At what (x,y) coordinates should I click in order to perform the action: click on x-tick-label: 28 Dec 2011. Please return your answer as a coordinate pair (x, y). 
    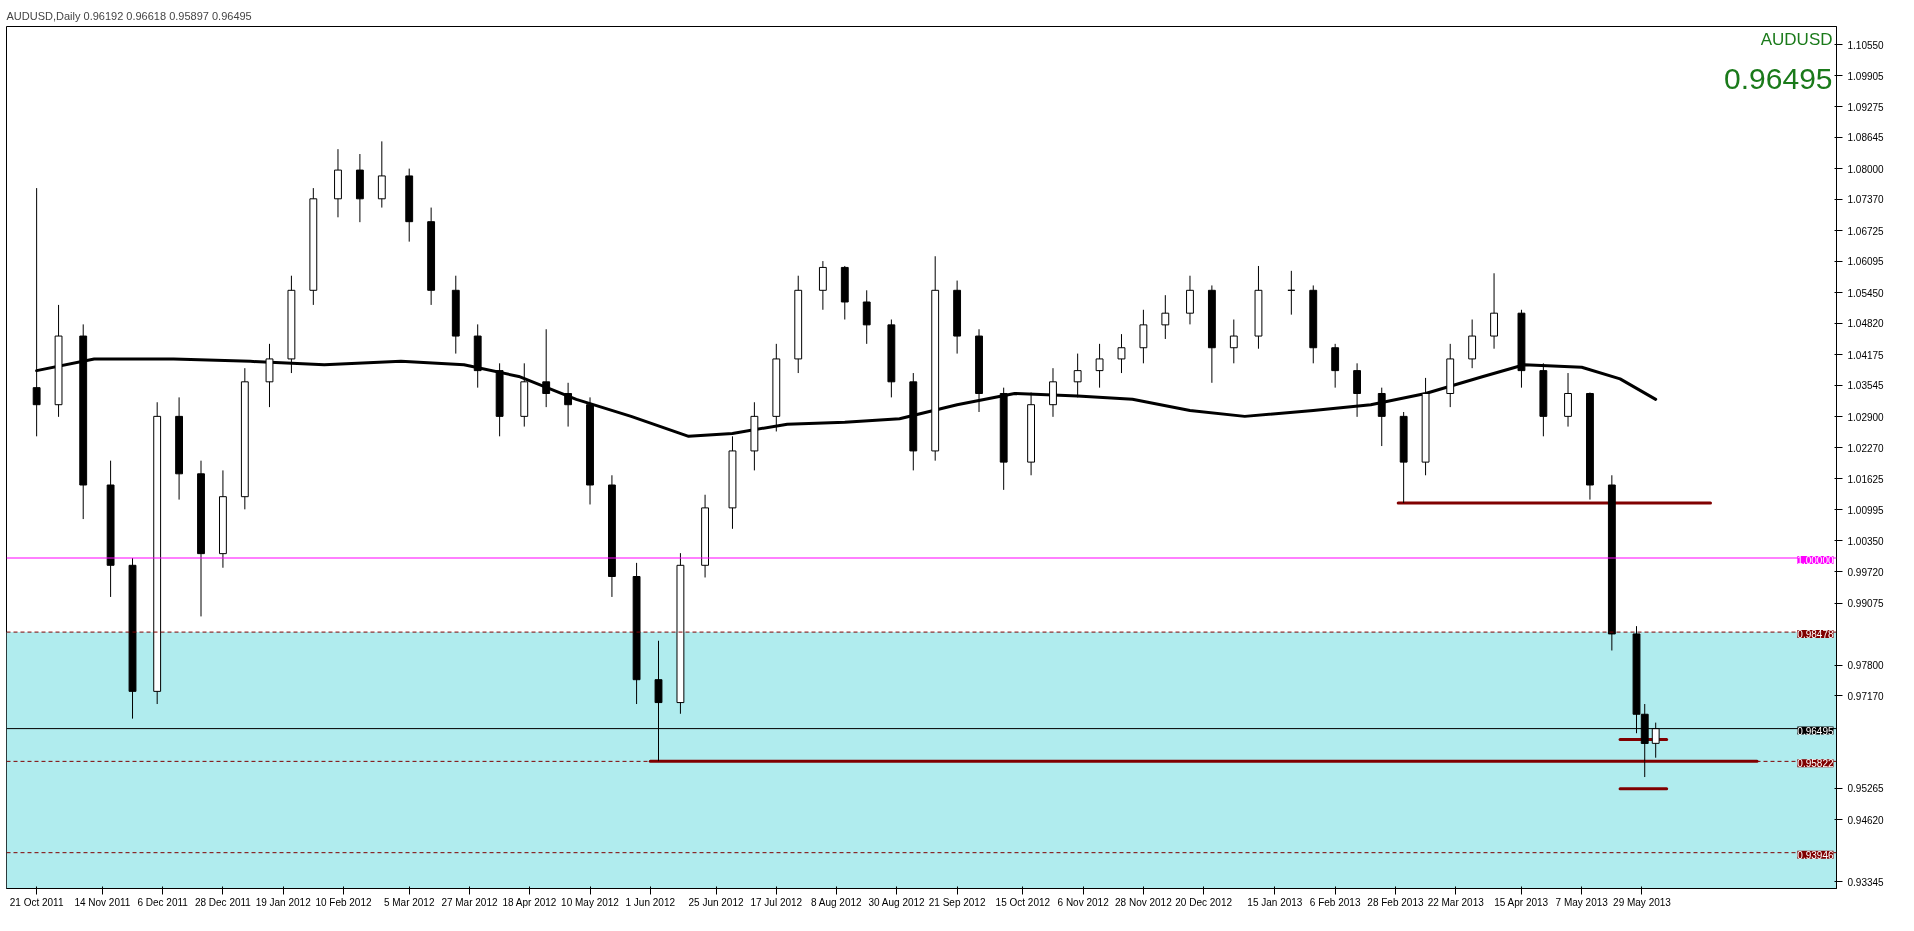
    Looking at the image, I should click on (223, 902).